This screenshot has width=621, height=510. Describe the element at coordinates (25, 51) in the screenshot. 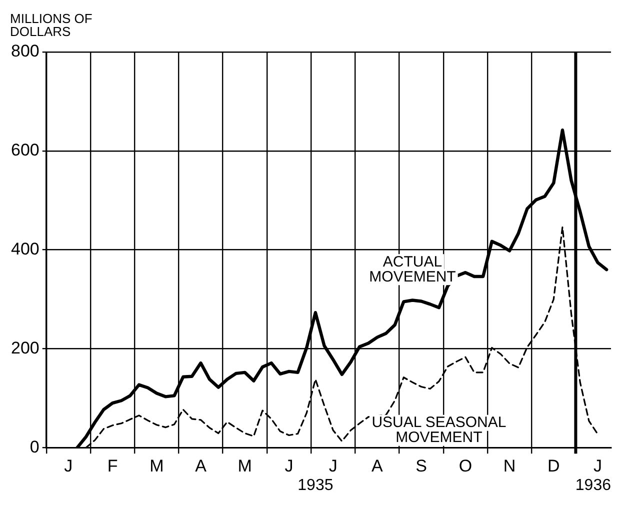

I see `y-tick-label: 800` at that location.